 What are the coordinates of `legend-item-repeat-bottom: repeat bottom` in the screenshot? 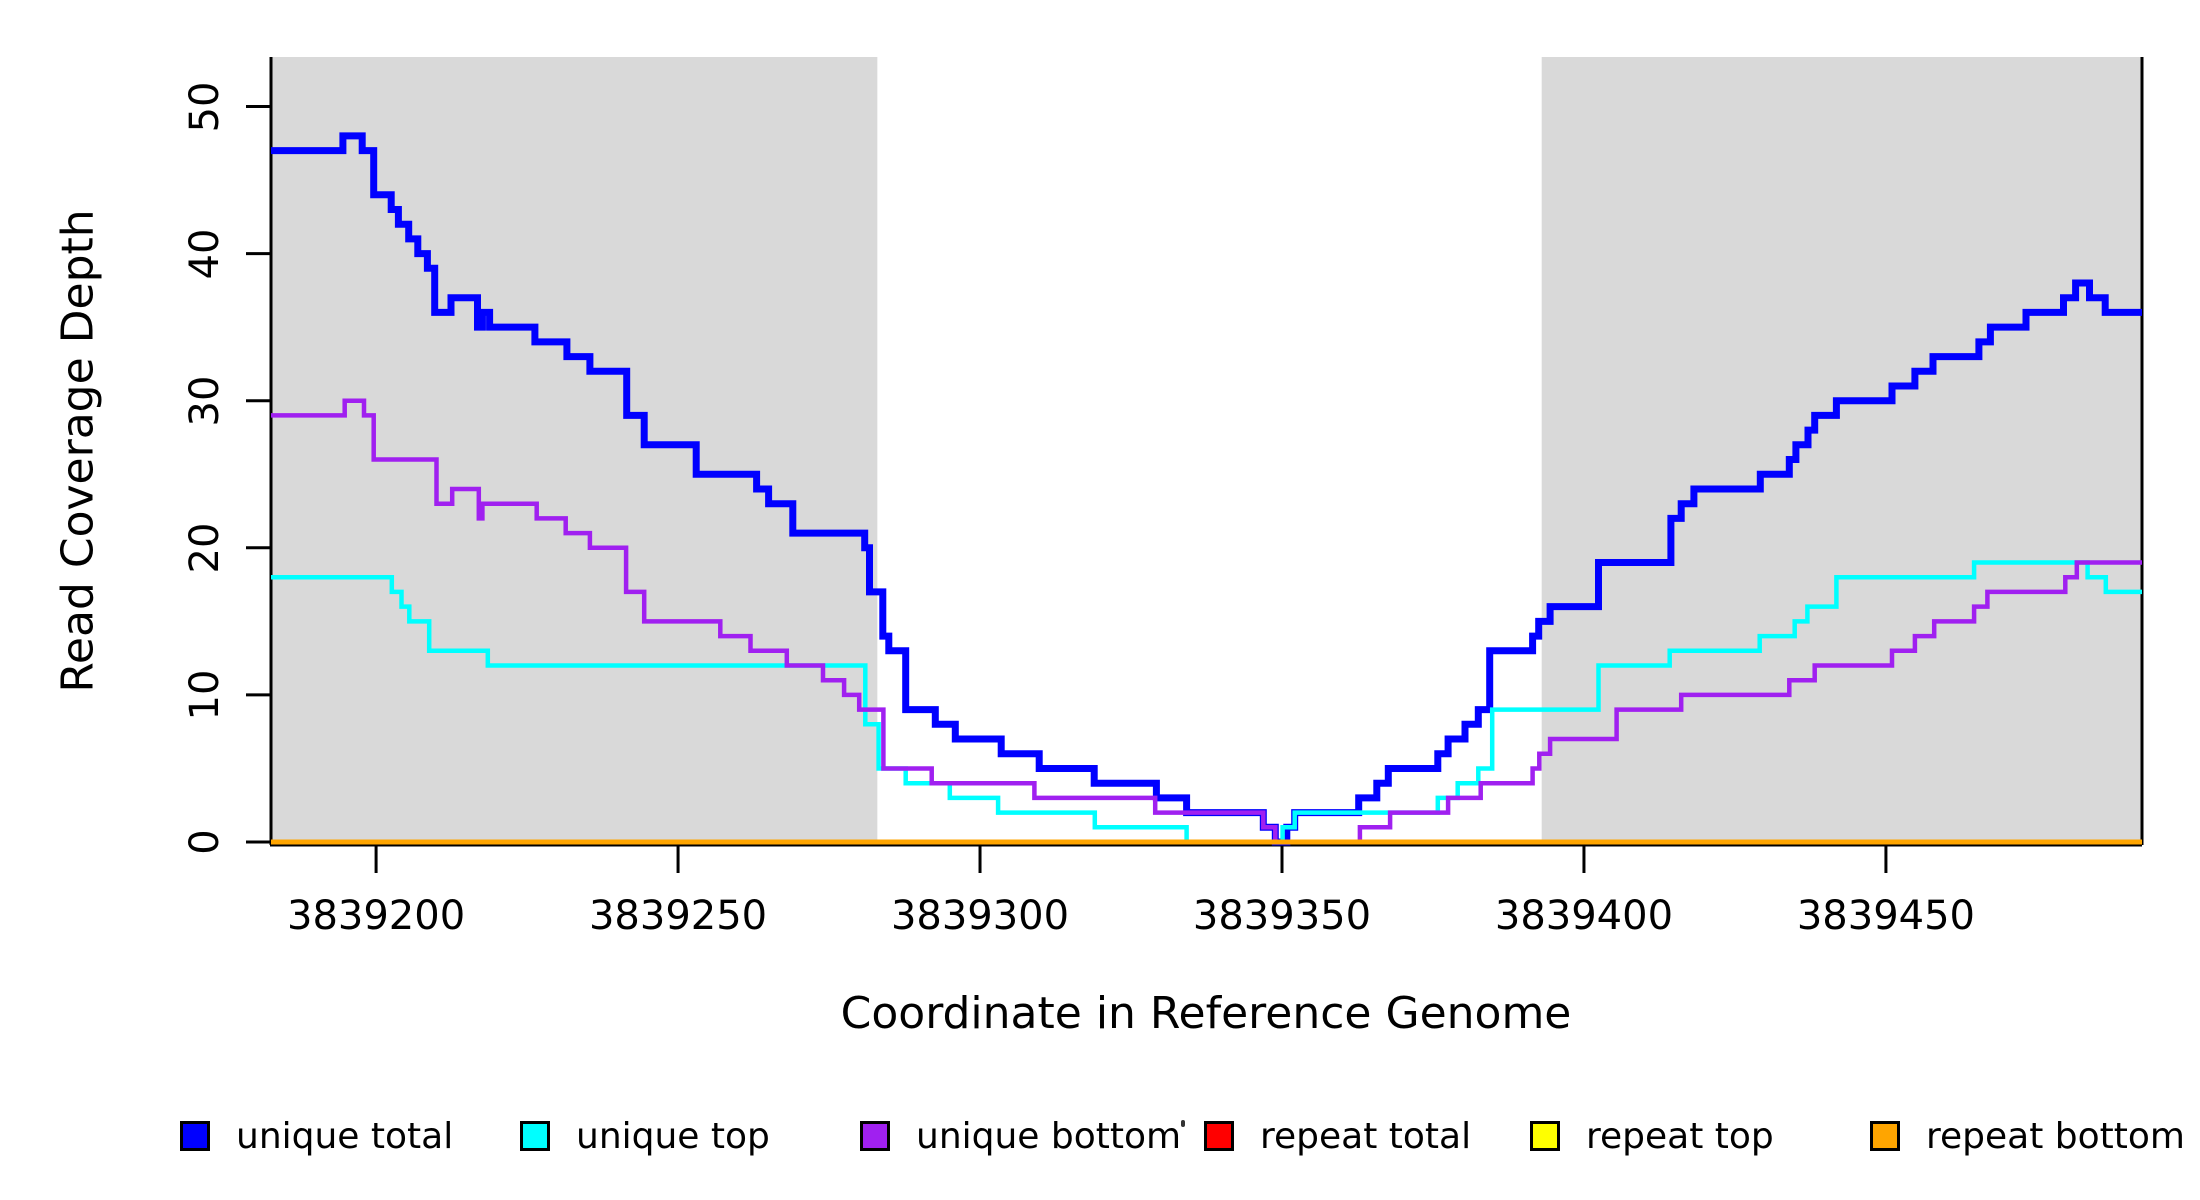 It's located at (2027, 1136).